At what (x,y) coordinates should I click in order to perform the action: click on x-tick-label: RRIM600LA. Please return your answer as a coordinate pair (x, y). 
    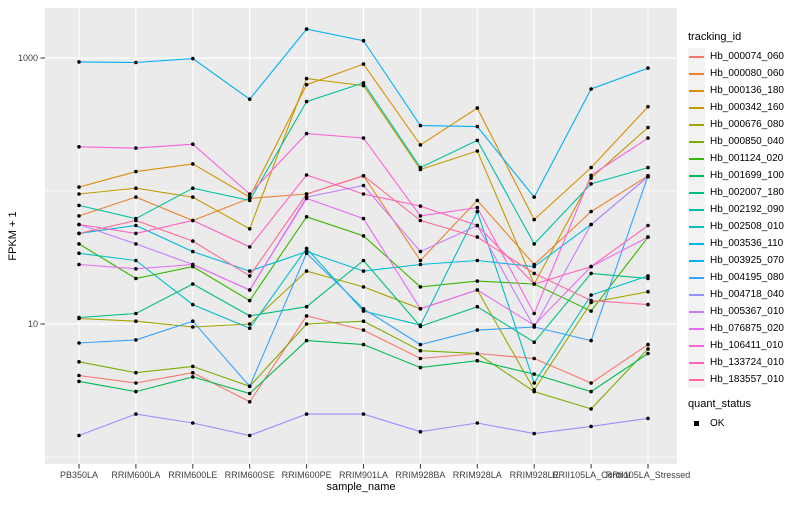
    Looking at the image, I should click on (135, 475).